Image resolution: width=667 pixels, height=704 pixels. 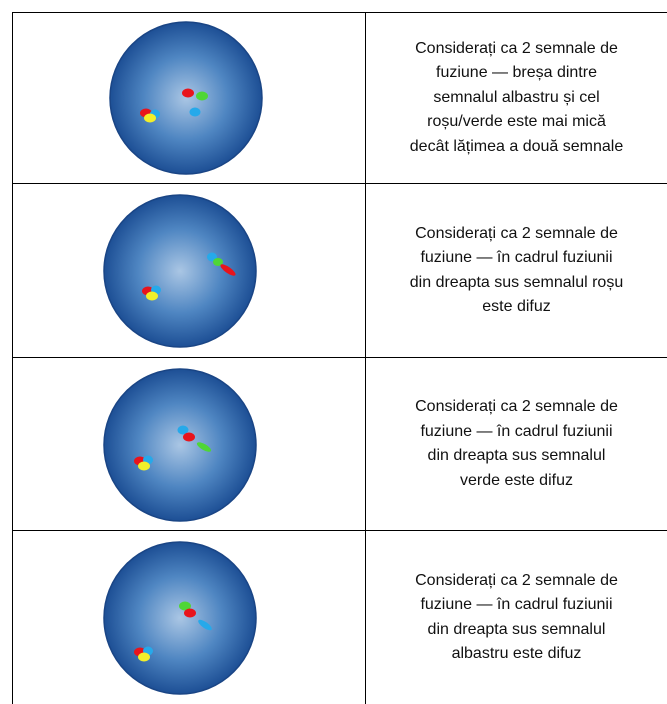 What do you see at coordinates (516, 282) in the screenshot?
I see `text-line: din dreapta sus semnalul roșu` at bounding box center [516, 282].